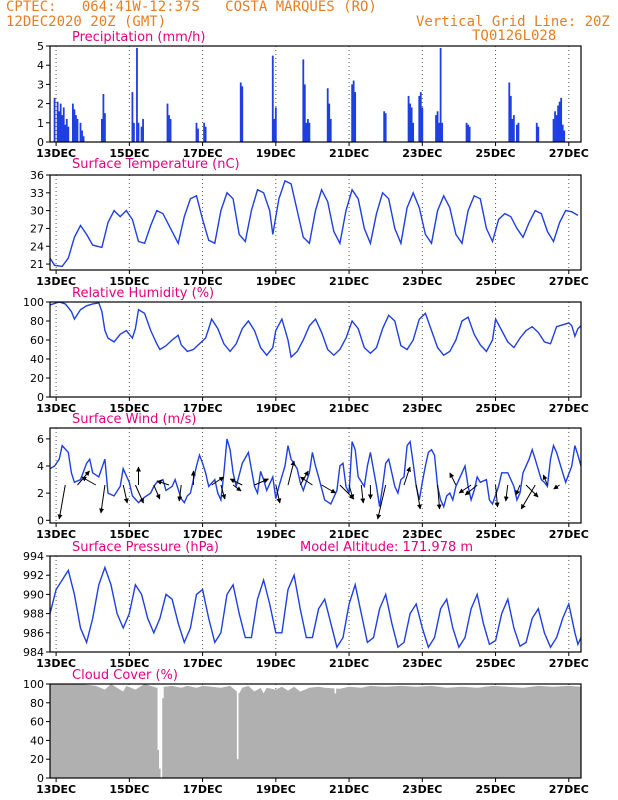 The height and width of the screenshot is (800, 618). Describe the element at coordinates (37, 359) in the screenshot. I see `y-tick-label: 40` at that location.